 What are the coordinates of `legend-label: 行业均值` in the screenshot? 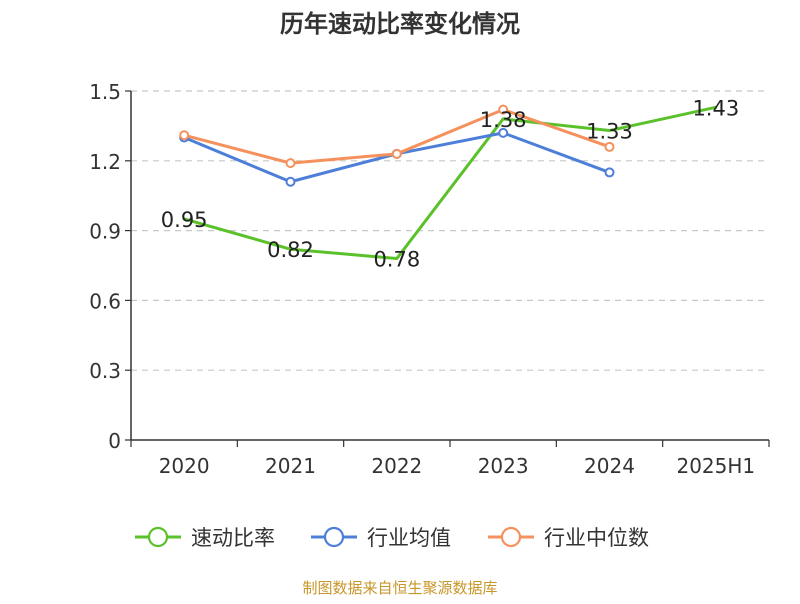 It's located at (409, 538).